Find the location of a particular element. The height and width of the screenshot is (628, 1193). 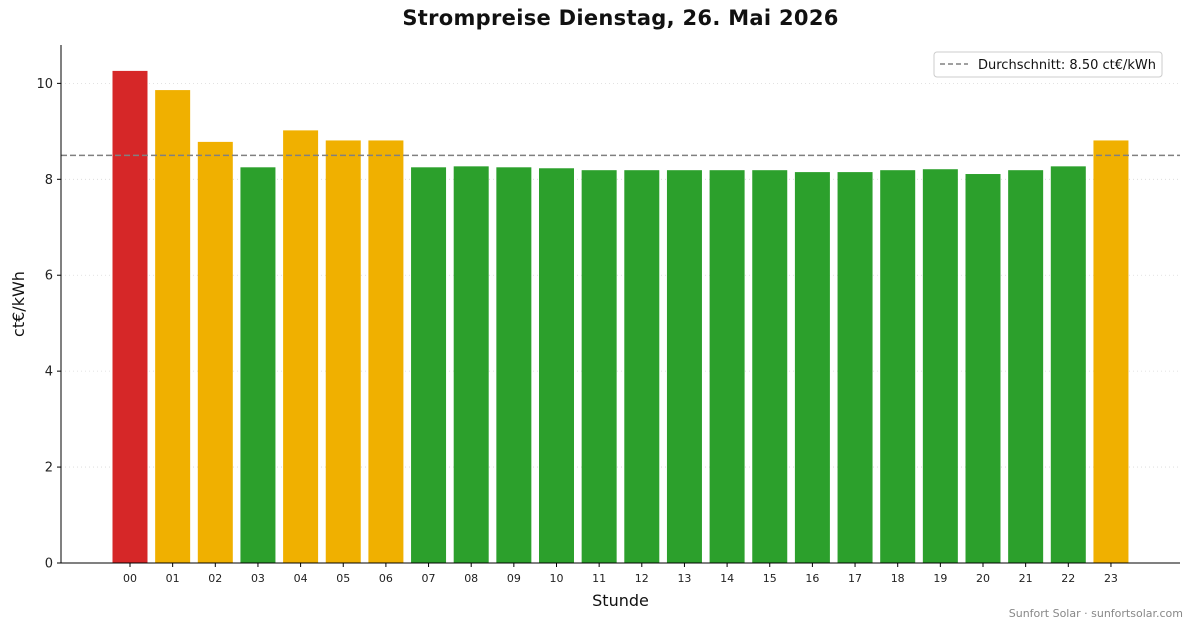

x-tick-label: 01 is located at coordinates (173, 578).